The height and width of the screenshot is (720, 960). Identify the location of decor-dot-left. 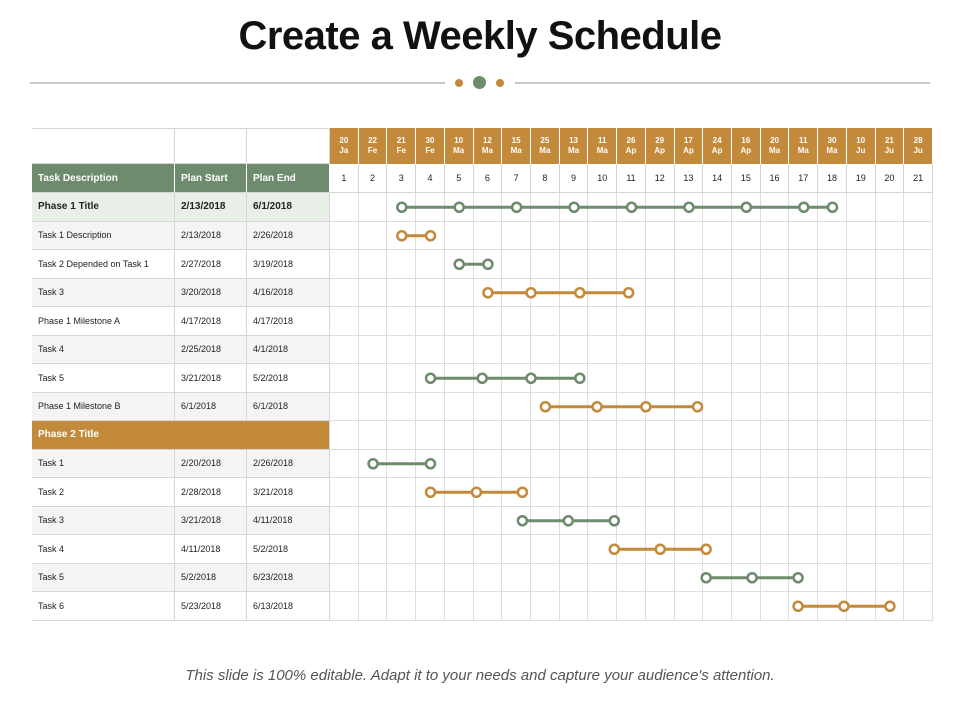
(459, 83).